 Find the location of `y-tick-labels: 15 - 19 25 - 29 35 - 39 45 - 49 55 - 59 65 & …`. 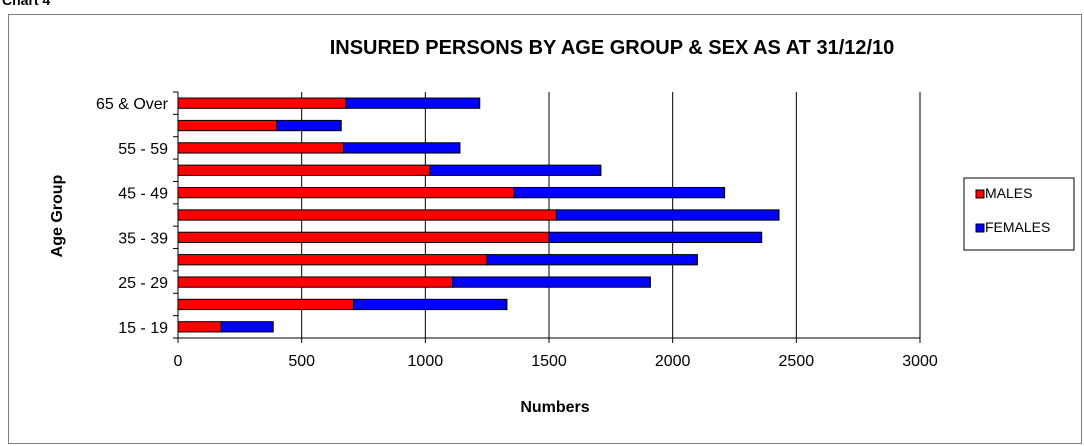

y-tick-labels: 15 - 19 25 - 29 35 - 39 45 - 49 55 - 59 65 & … is located at coordinates (132, 216).